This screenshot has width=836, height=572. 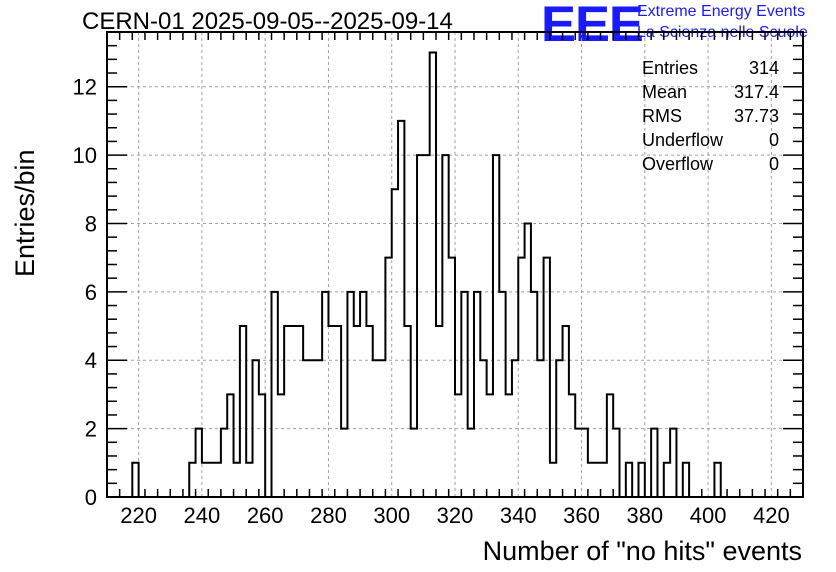 What do you see at coordinates (756, 92) in the screenshot?
I see `stat-value: 317.4` at bounding box center [756, 92].